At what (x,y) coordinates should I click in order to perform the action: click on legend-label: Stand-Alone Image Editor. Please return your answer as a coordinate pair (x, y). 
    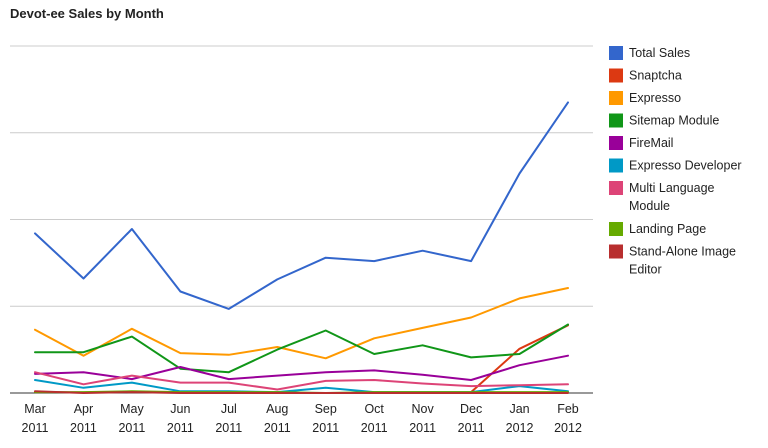
    Looking at the image, I should click on (682, 261).